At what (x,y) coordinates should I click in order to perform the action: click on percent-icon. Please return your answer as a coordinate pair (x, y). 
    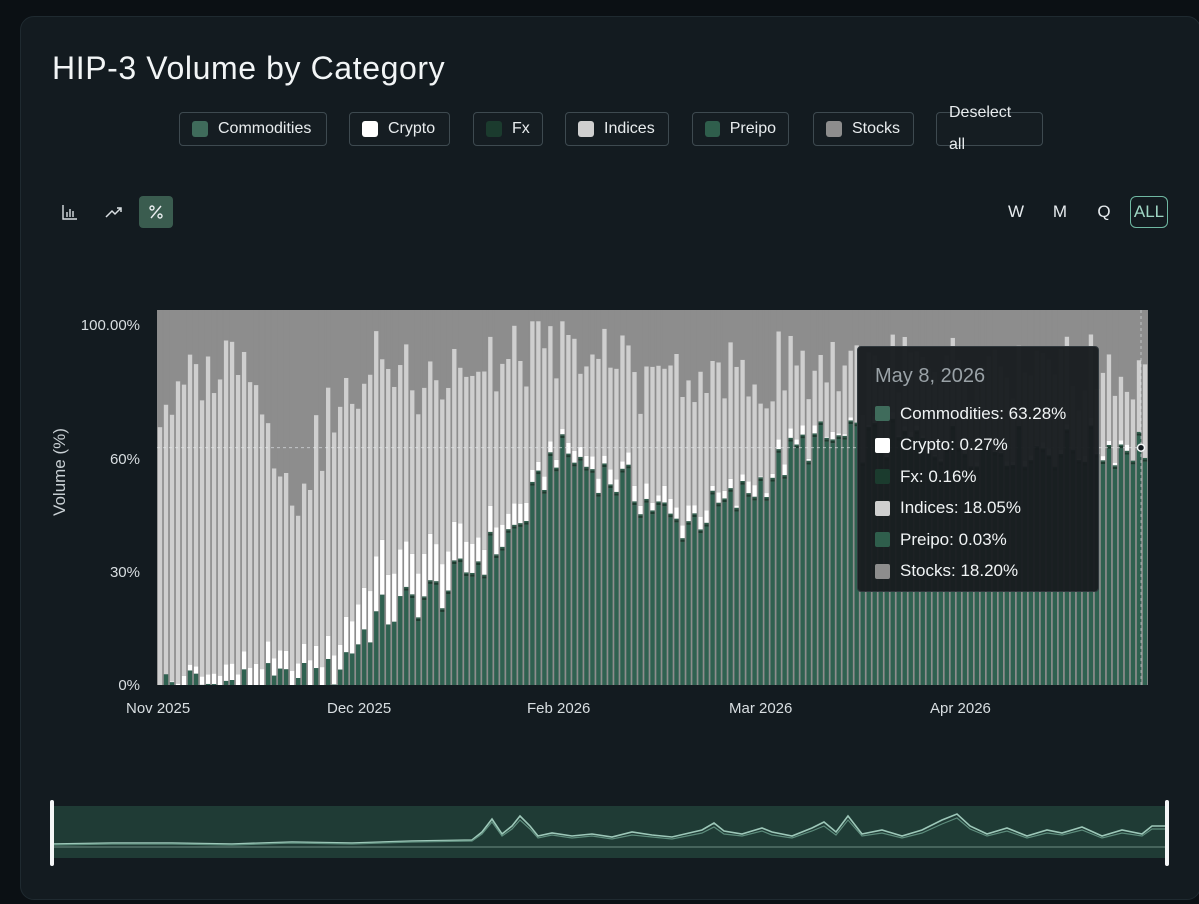
    Looking at the image, I should click on (156, 212).